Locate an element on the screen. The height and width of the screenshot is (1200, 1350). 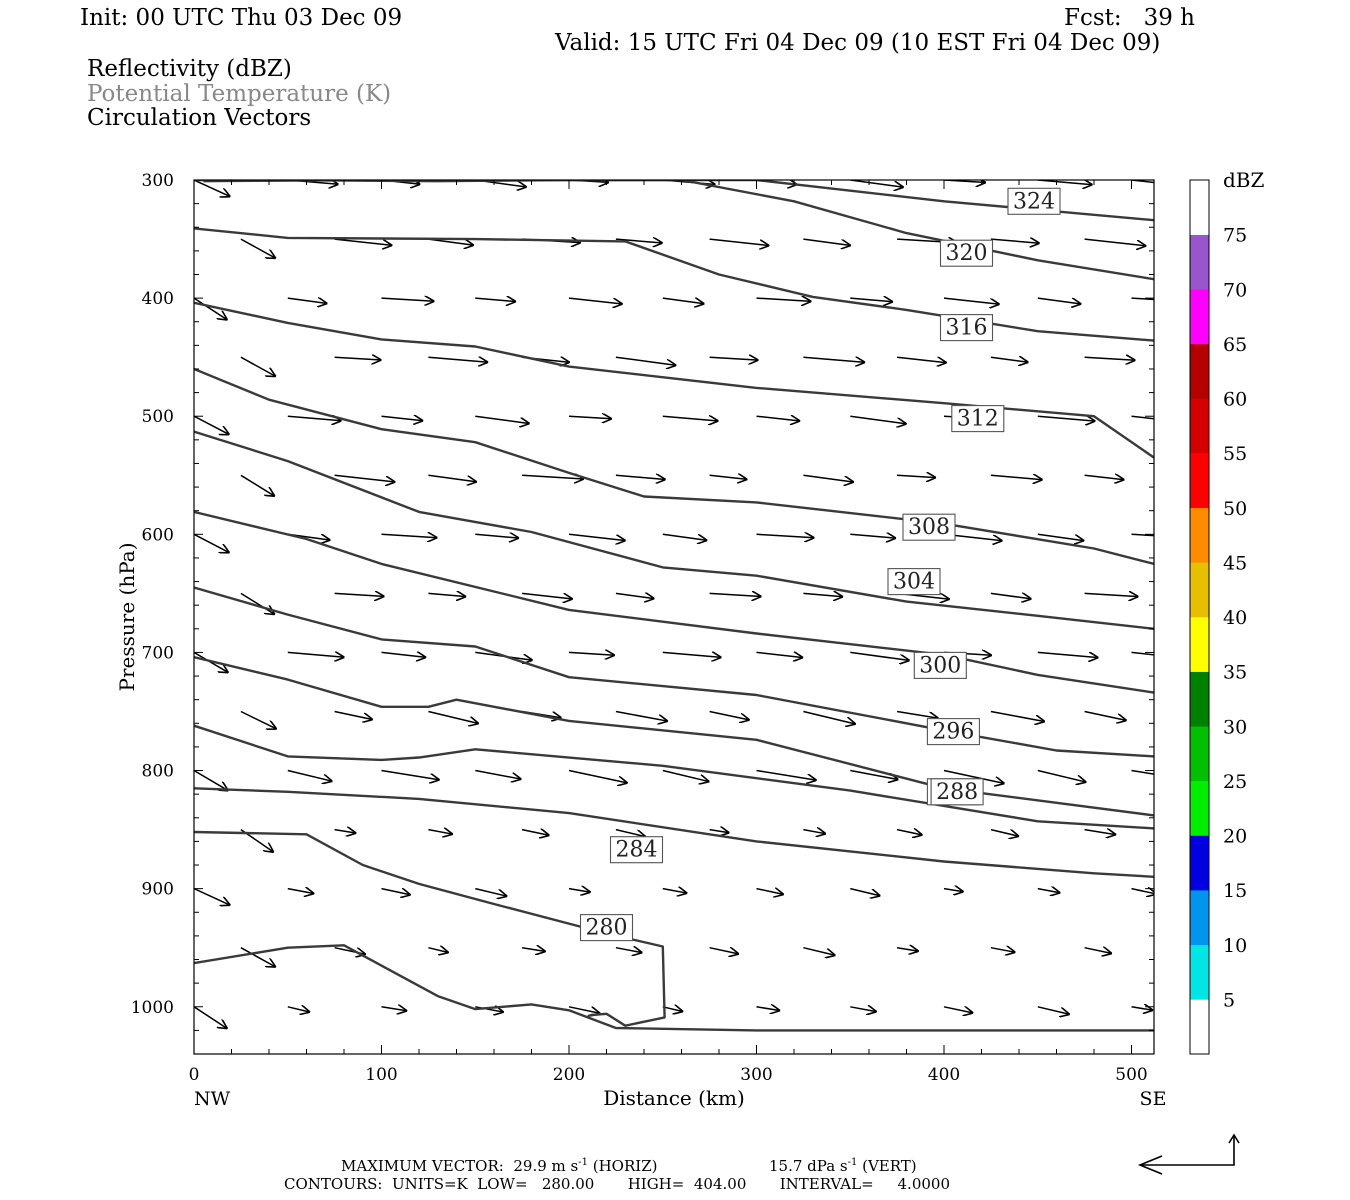
colorbar-label: 50 is located at coordinates (1235, 509).